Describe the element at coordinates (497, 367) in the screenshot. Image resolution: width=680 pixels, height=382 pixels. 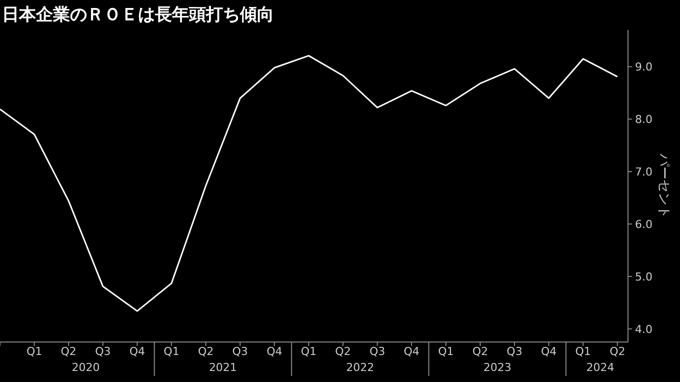
I see `text: 2023` at that location.